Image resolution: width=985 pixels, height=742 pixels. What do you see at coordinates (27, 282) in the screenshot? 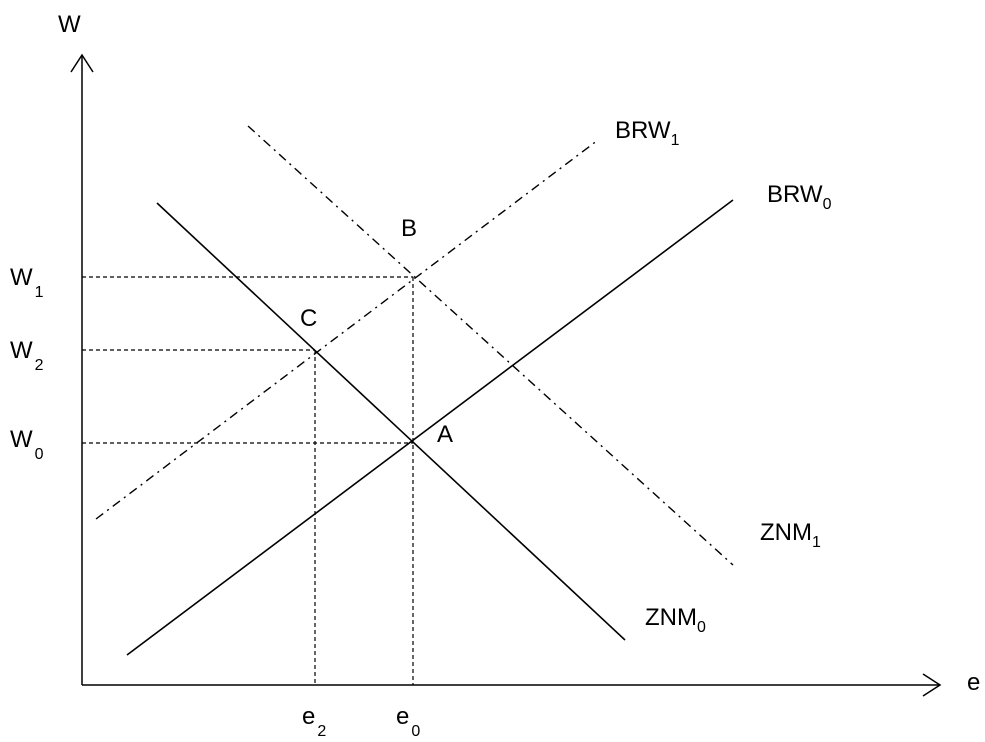
I see `w1-tick-label: W1` at bounding box center [27, 282].